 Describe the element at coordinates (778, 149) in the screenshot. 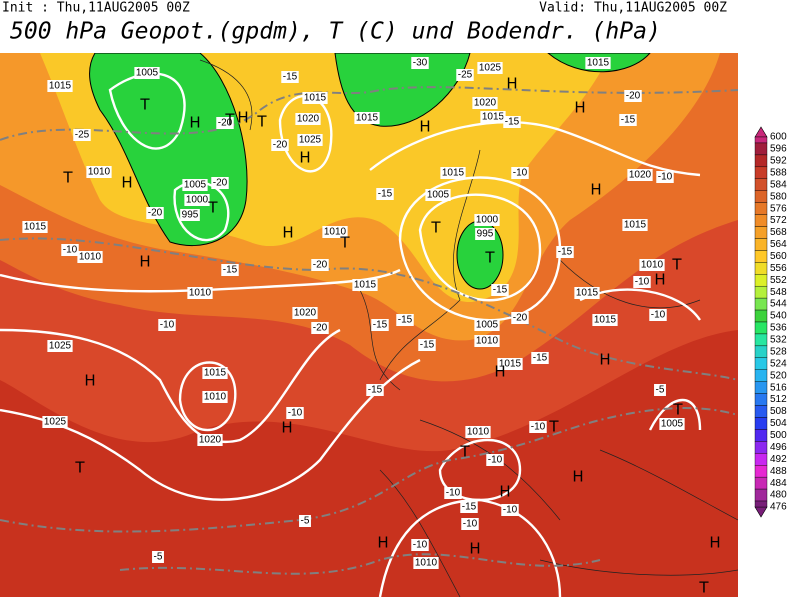

I see `colorbar-label: 596` at that location.